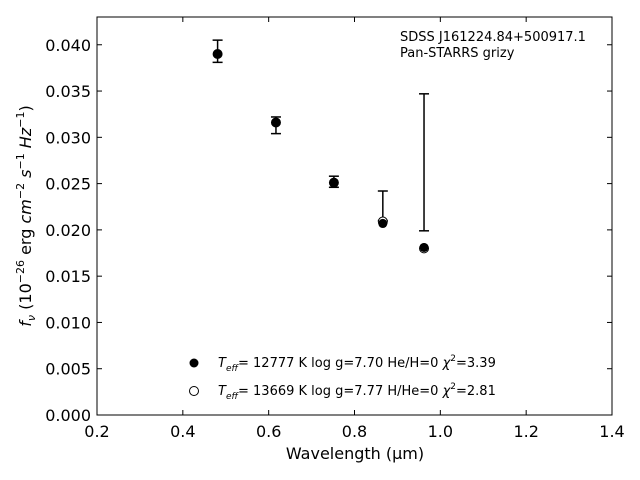  I want to click on x-tick-label: 1.0, so click(440, 431).